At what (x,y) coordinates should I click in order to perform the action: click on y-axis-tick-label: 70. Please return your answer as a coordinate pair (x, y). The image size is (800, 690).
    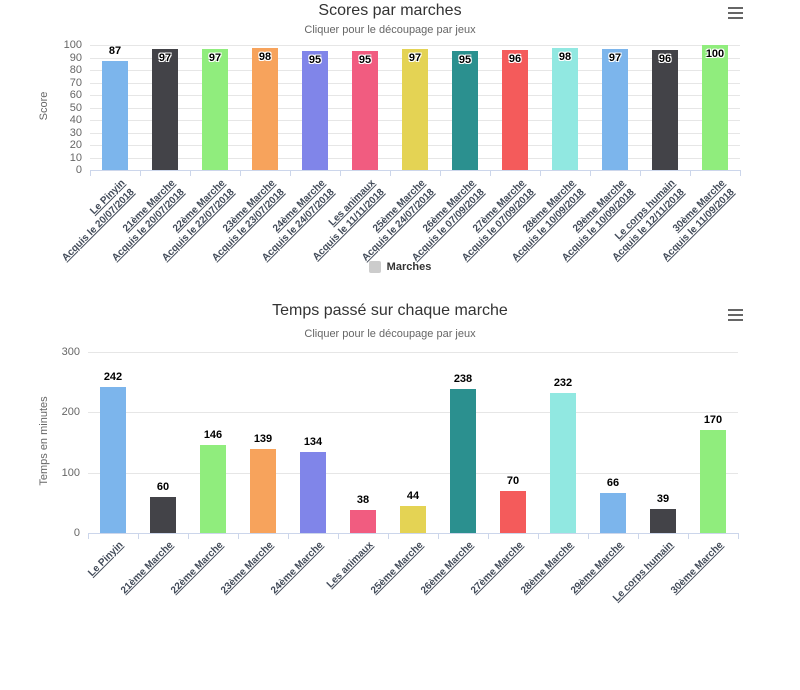
    Looking at the image, I should click on (75, 82).